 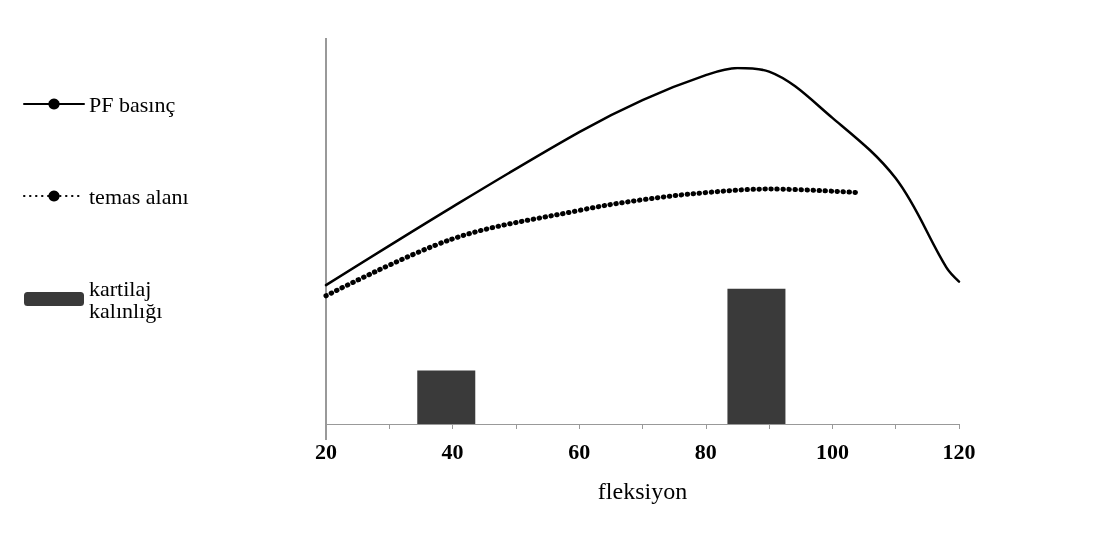 I want to click on x-tick-label: 40, so click(x=452, y=451).